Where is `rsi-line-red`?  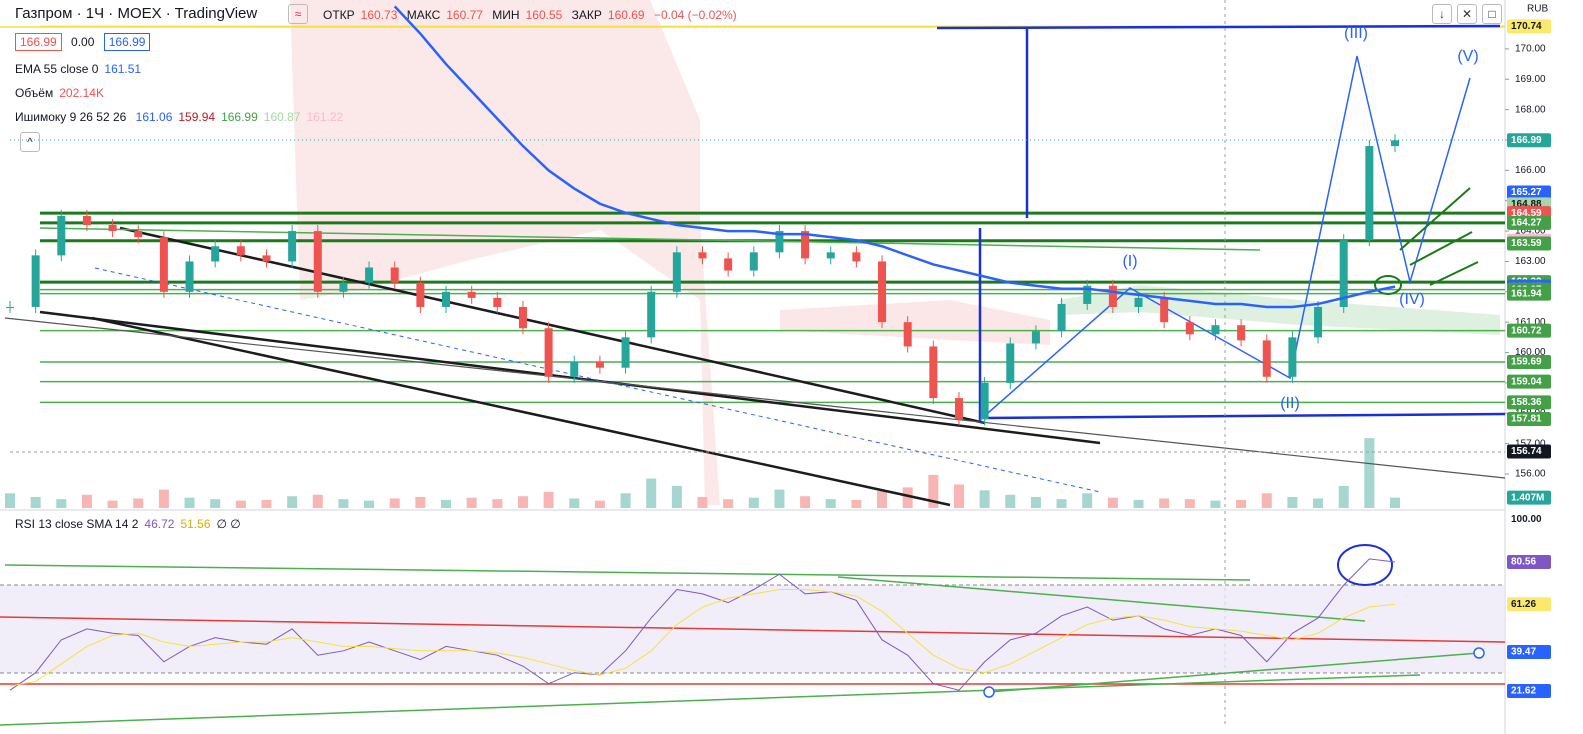 rsi-line-red is located at coordinates (753, 629).